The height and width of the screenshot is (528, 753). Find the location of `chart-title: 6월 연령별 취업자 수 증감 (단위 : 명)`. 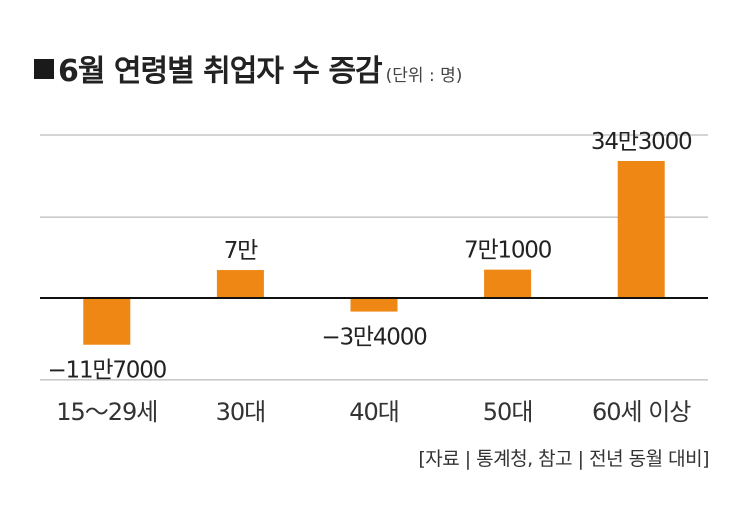

chart-title: 6월 연령별 취업자 수 증감 (단위 : 명) is located at coordinates (248, 68).